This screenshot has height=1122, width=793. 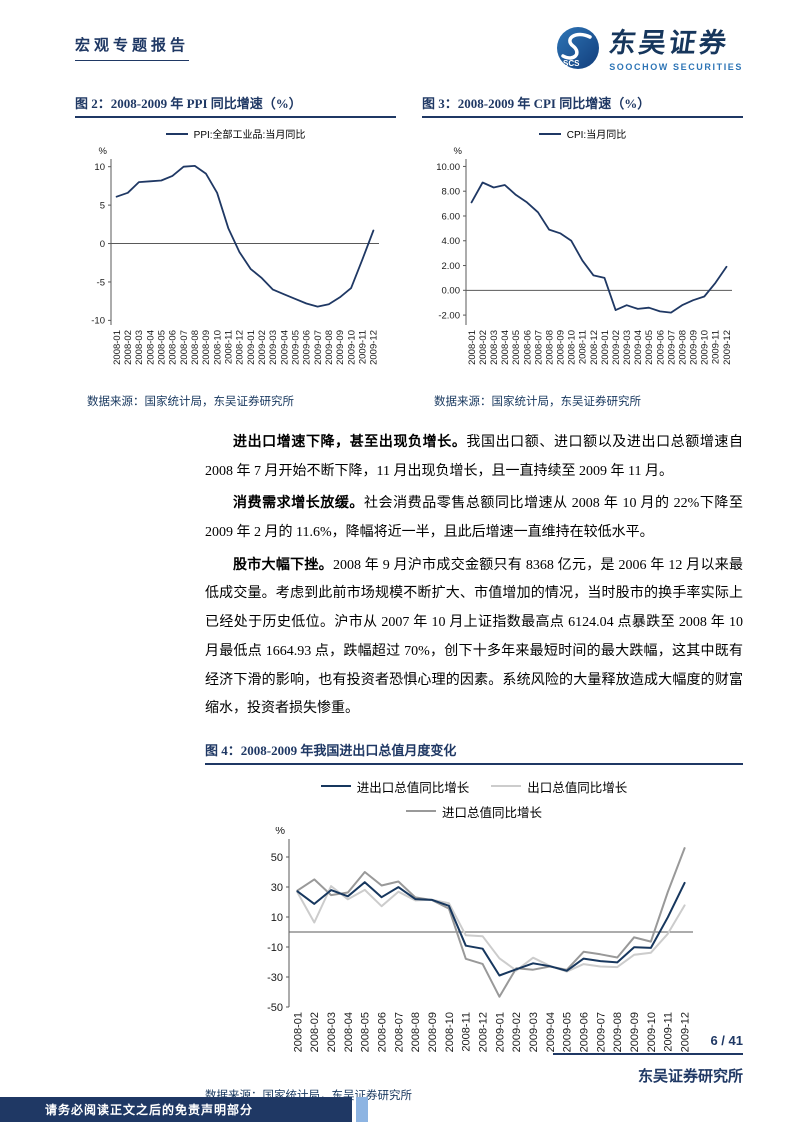 I want to click on svg-text: 2008-10, so click(x=217, y=347).